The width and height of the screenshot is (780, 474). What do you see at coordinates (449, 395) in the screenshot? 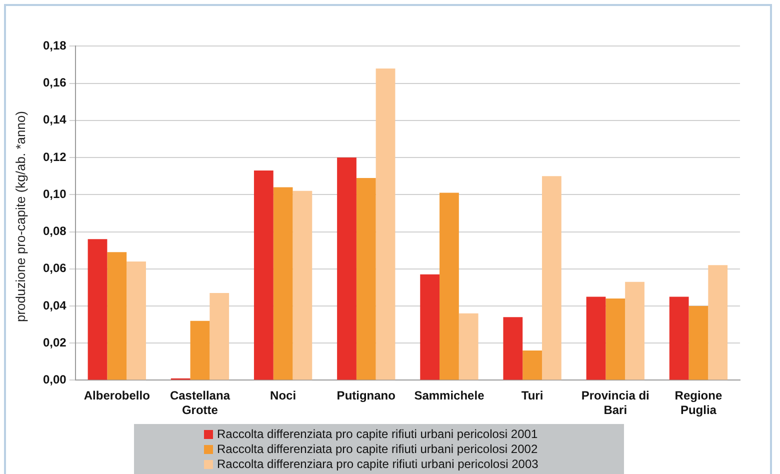
I see `x-tick-label: Sammichele` at bounding box center [449, 395].